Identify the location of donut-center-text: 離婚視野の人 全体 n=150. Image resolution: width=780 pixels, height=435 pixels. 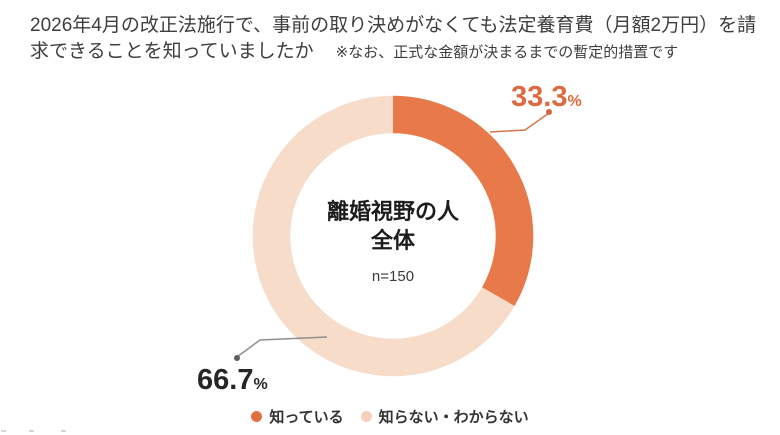
(393, 241).